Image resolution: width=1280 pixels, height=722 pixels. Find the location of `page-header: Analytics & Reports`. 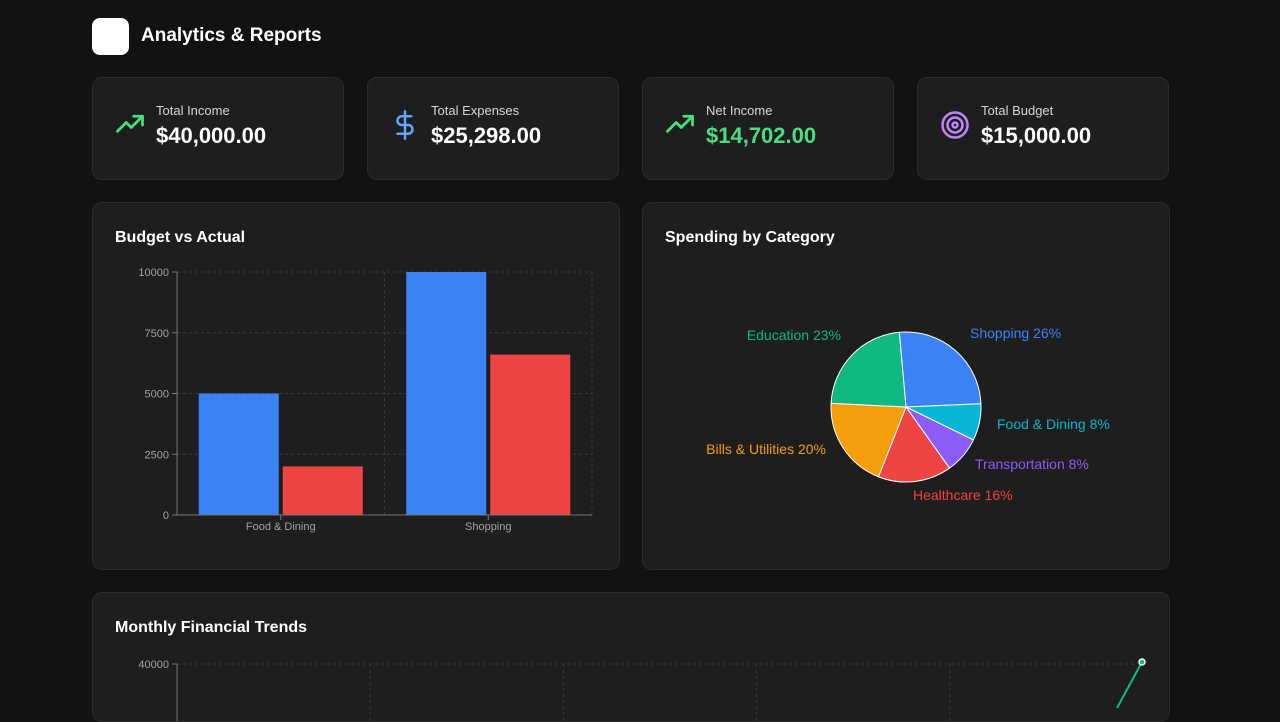

page-header: Analytics & Reports is located at coordinates (207, 36).